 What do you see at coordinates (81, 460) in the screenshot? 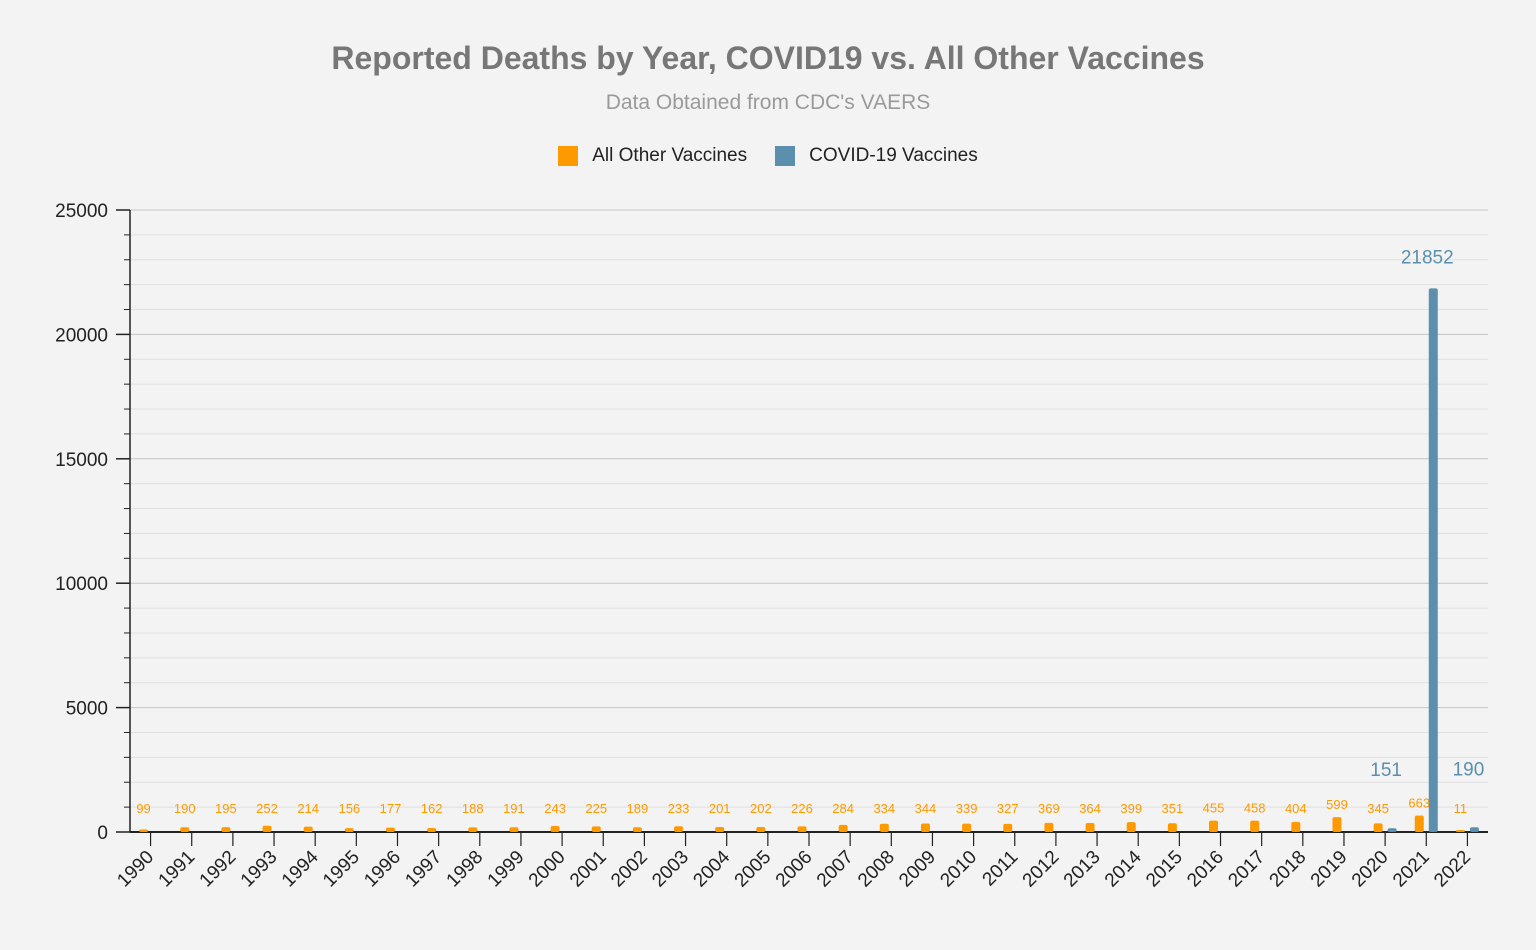
I see `y-tick-label: 15000` at bounding box center [81, 460].